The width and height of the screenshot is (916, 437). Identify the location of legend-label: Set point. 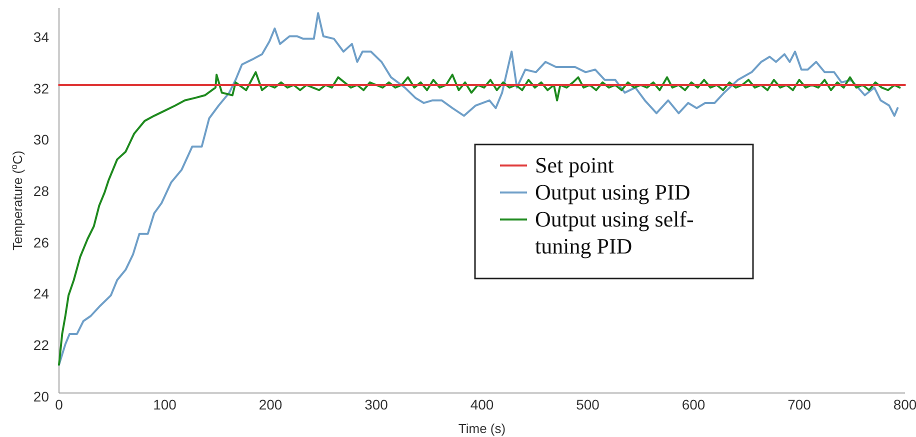
(574, 165).